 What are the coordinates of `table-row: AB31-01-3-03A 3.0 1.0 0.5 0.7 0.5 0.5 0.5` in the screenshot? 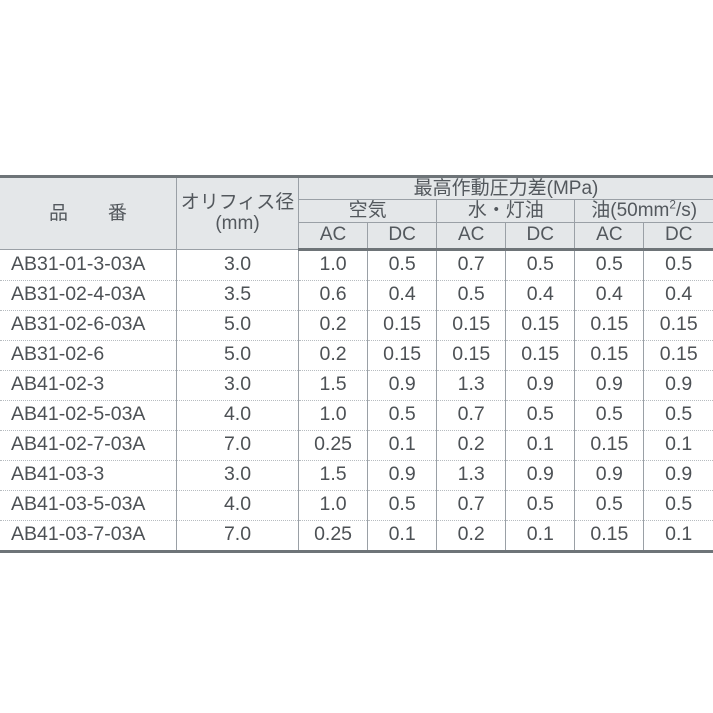 It's located at (356, 265).